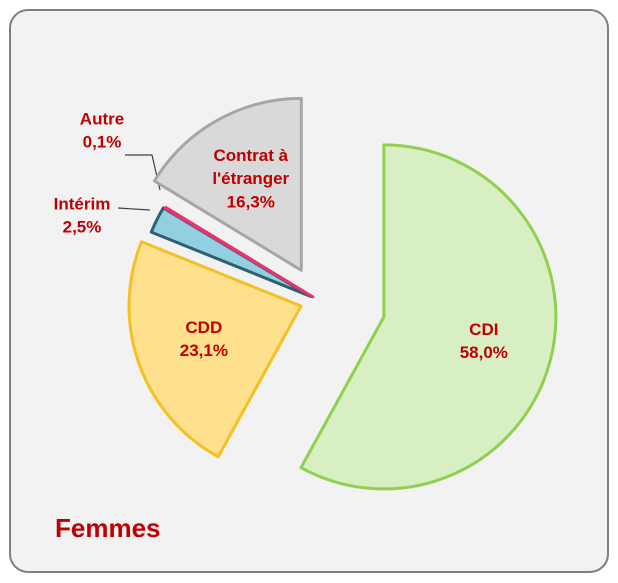 This screenshot has width=618, height=583. I want to click on value-label: 16,3%, so click(251, 201).